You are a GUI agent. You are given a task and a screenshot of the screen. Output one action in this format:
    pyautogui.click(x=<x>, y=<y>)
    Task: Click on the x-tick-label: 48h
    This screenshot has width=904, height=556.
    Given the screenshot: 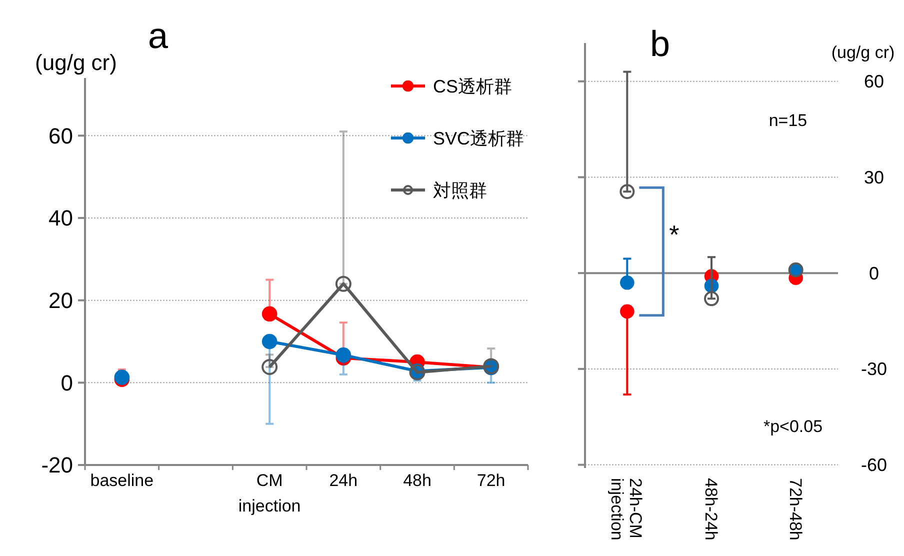 What is the action you would take?
    pyautogui.click(x=417, y=480)
    